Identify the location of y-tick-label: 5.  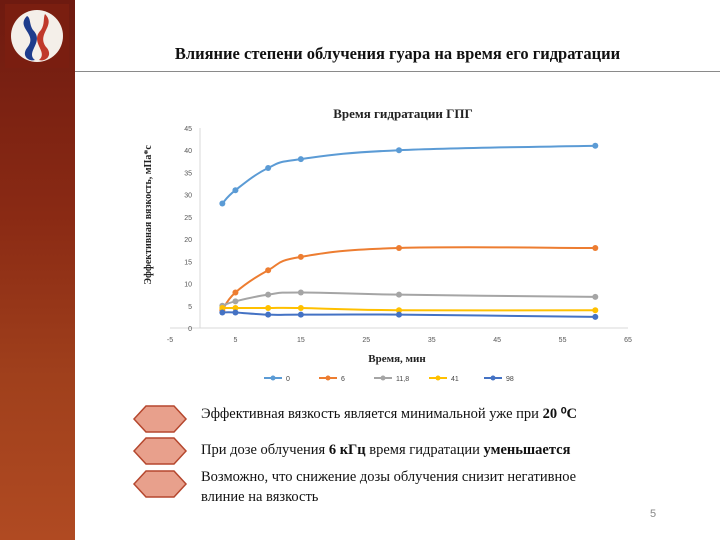
(190, 307).